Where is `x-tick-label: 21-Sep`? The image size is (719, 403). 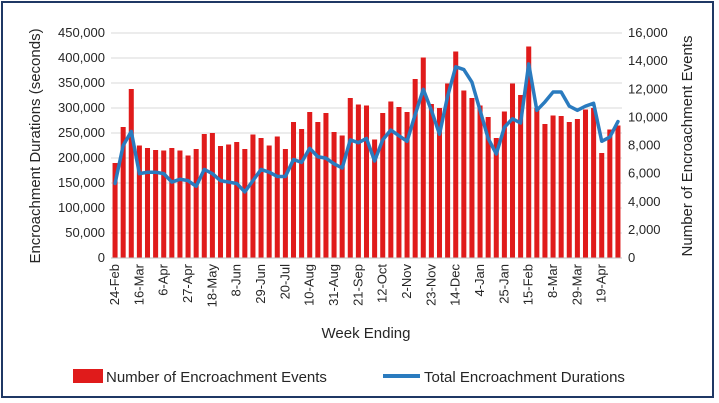 x-tick-label: 21-Sep is located at coordinates (357, 285).